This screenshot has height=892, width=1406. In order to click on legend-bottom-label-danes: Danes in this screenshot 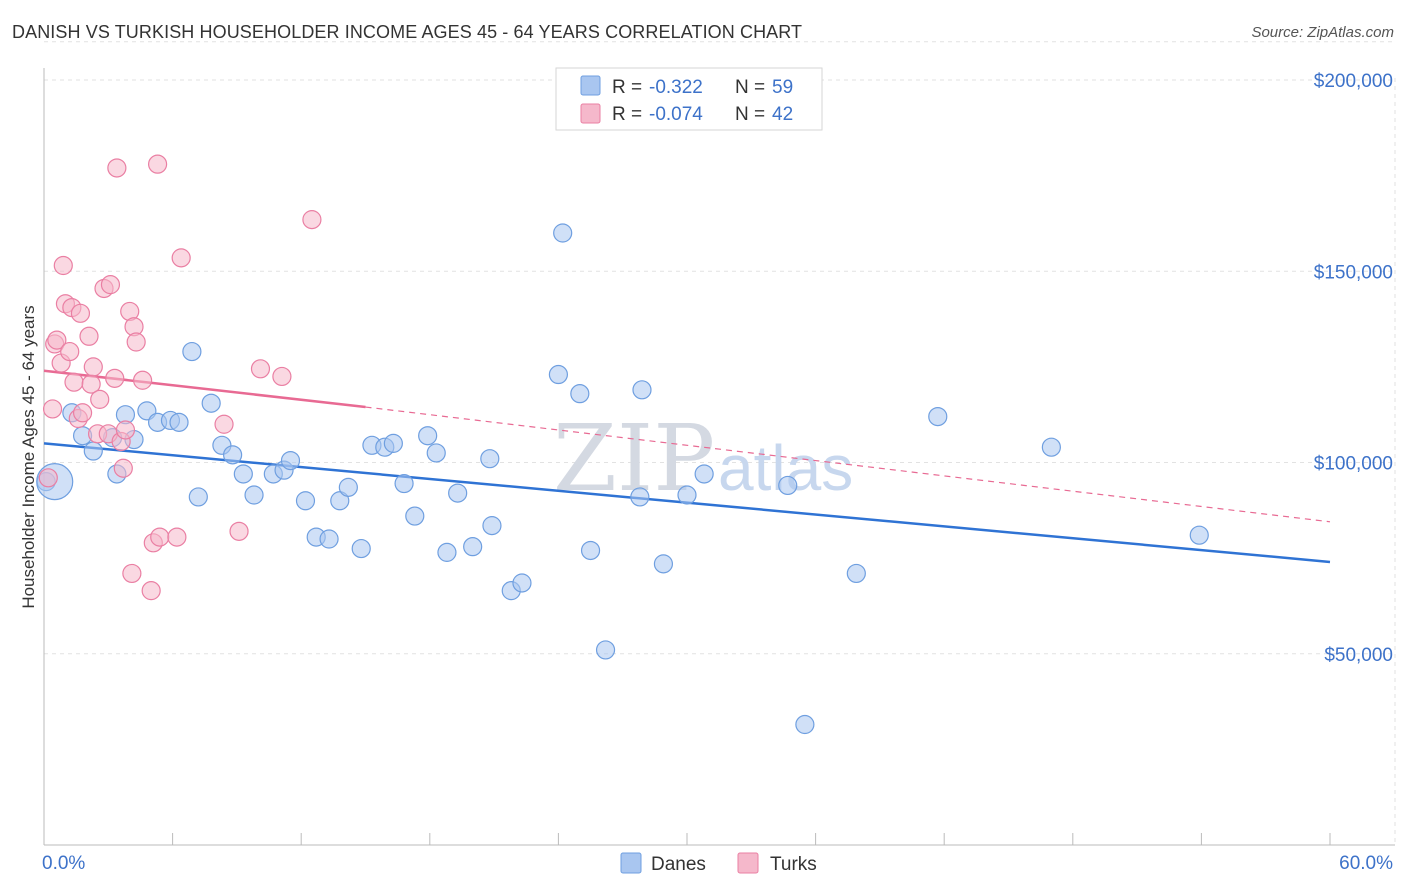, I will do `click(678, 864)`.